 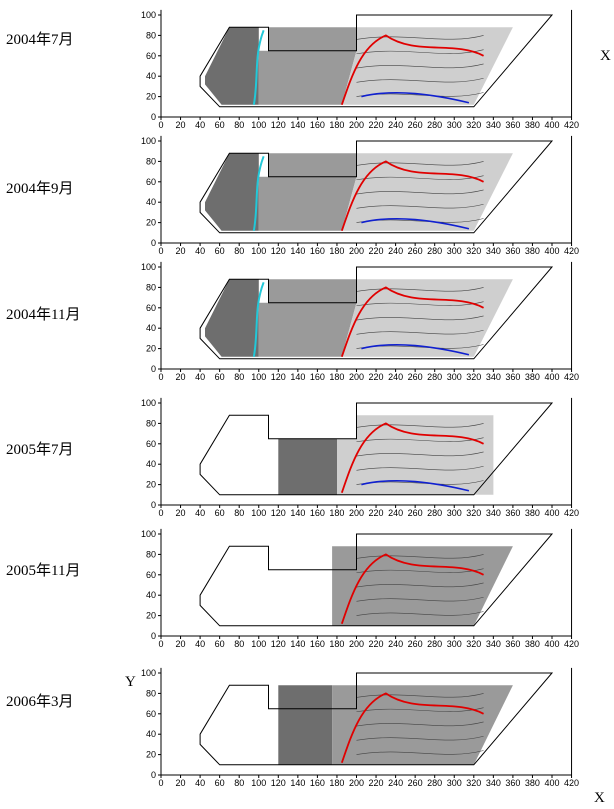 I want to click on cyan-contour, so click(x=258, y=319).